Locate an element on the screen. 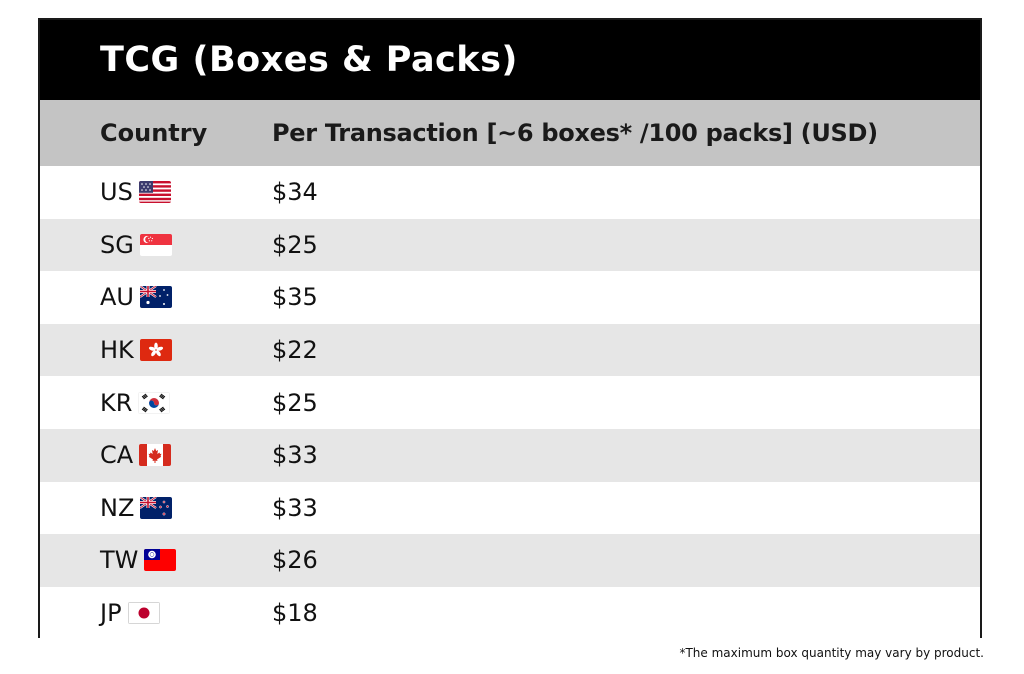 The height and width of the screenshot is (674, 1024). table-row: HK $22 is located at coordinates (510, 350).